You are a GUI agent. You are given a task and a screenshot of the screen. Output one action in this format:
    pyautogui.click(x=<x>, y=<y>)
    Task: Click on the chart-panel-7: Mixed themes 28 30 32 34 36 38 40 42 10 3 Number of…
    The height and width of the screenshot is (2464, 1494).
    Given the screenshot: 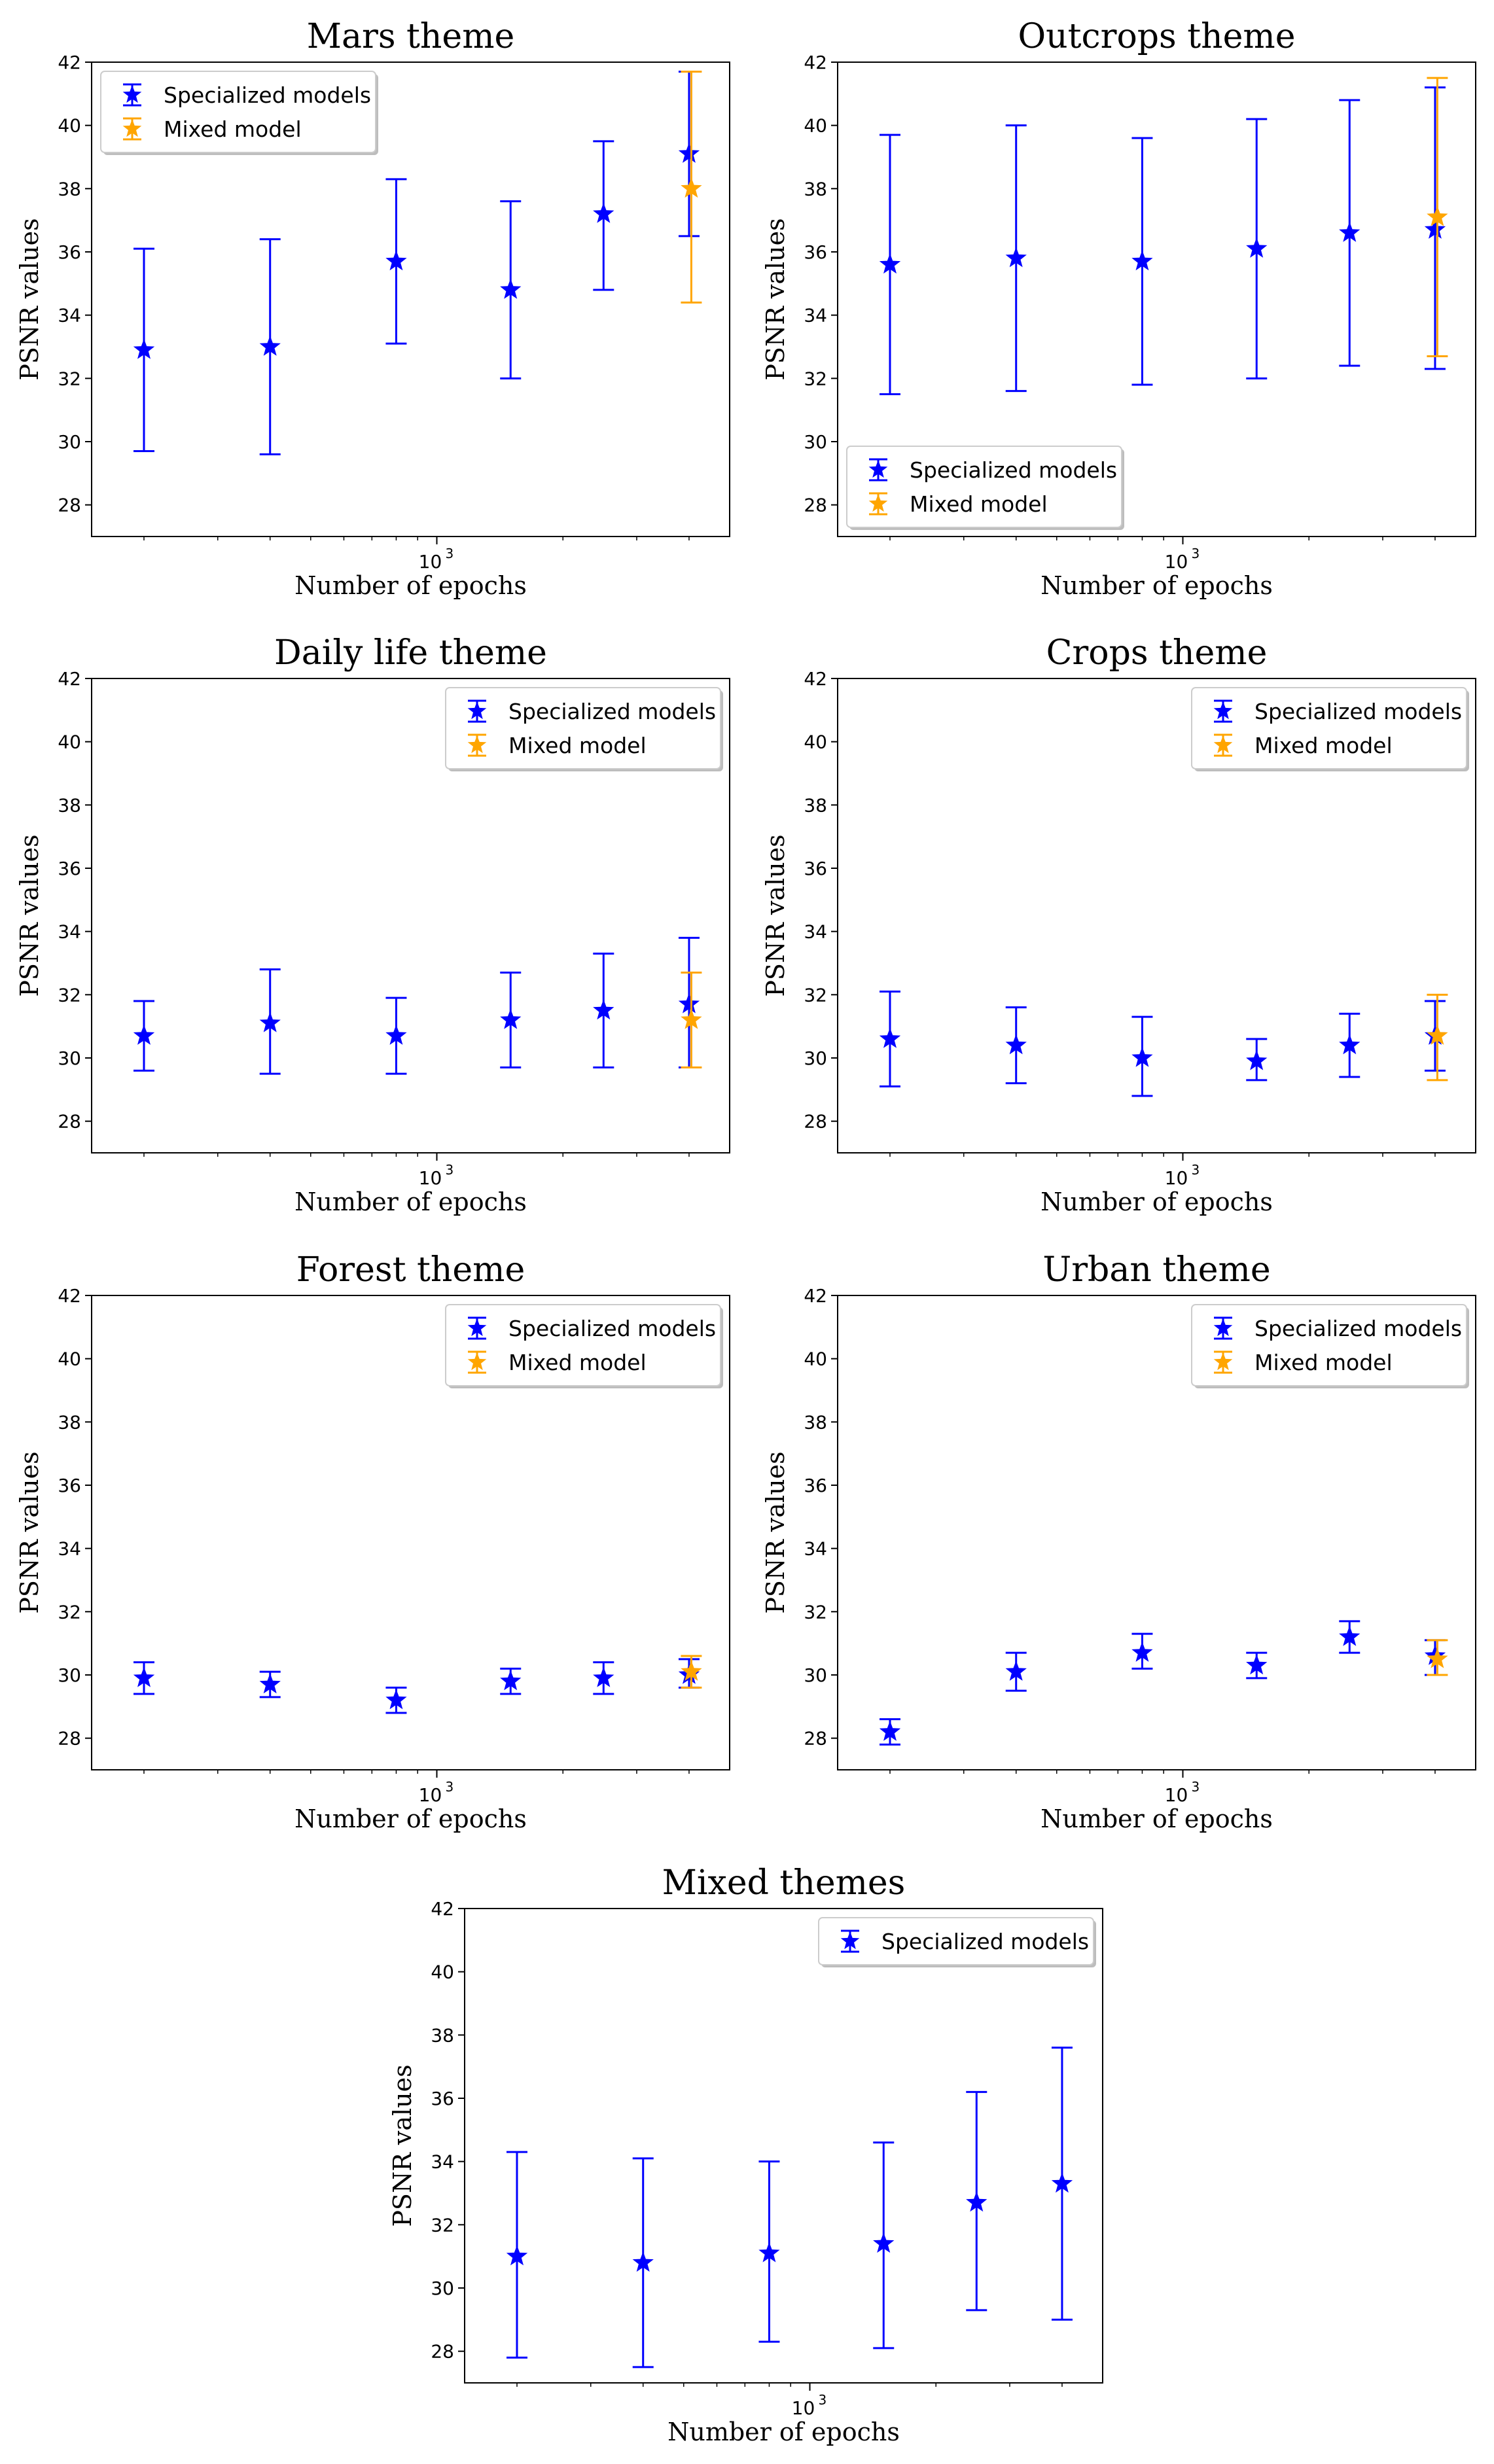 What is the action you would take?
    pyautogui.click(x=745, y=2154)
    